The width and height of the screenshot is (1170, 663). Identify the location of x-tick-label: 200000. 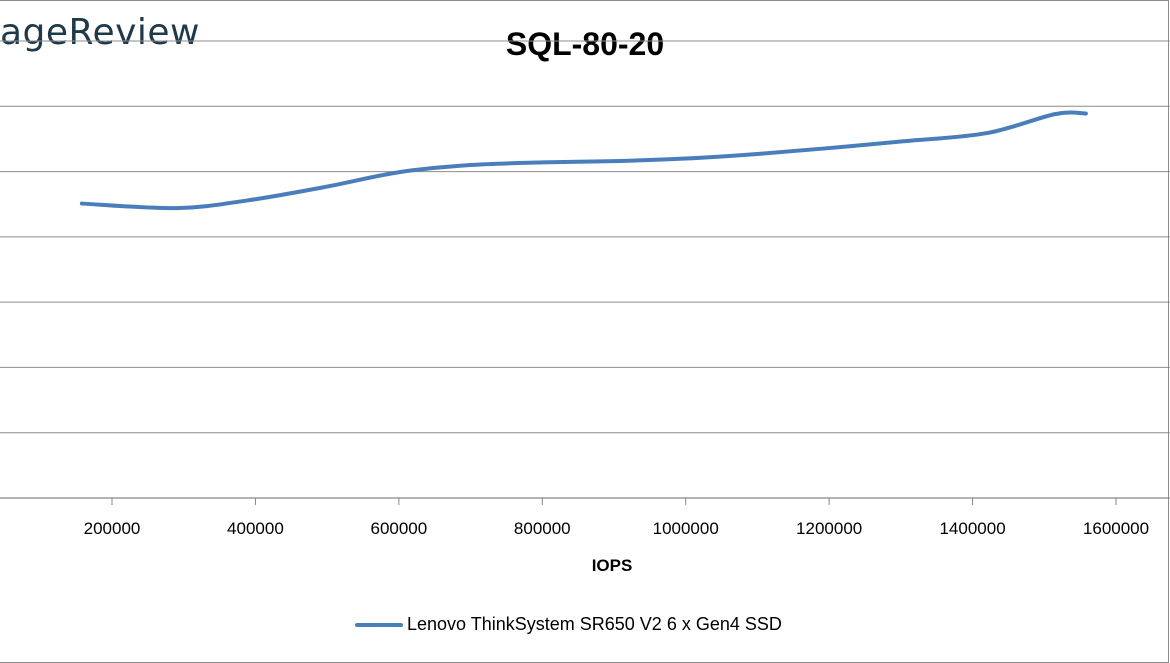
(112, 528).